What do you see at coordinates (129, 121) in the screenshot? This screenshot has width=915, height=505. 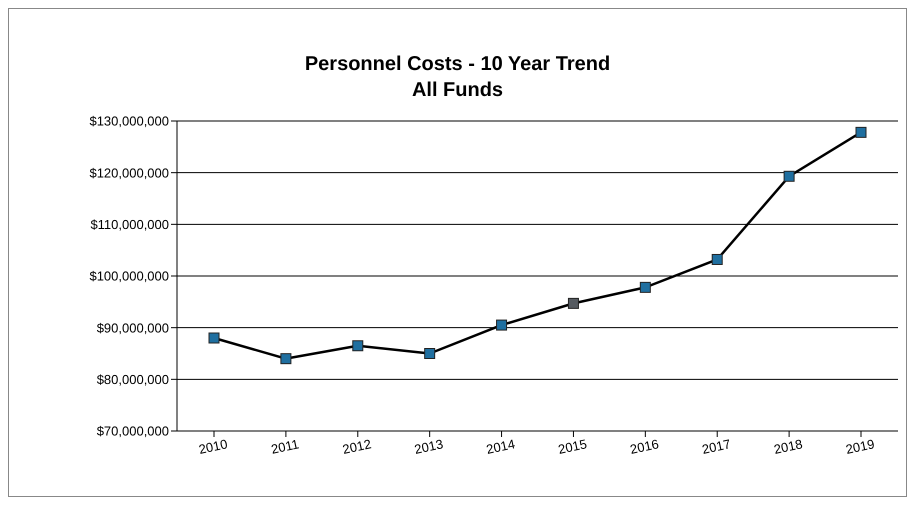 I see `y-tick-label: $130,000,000` at bounding box center [129, 121].